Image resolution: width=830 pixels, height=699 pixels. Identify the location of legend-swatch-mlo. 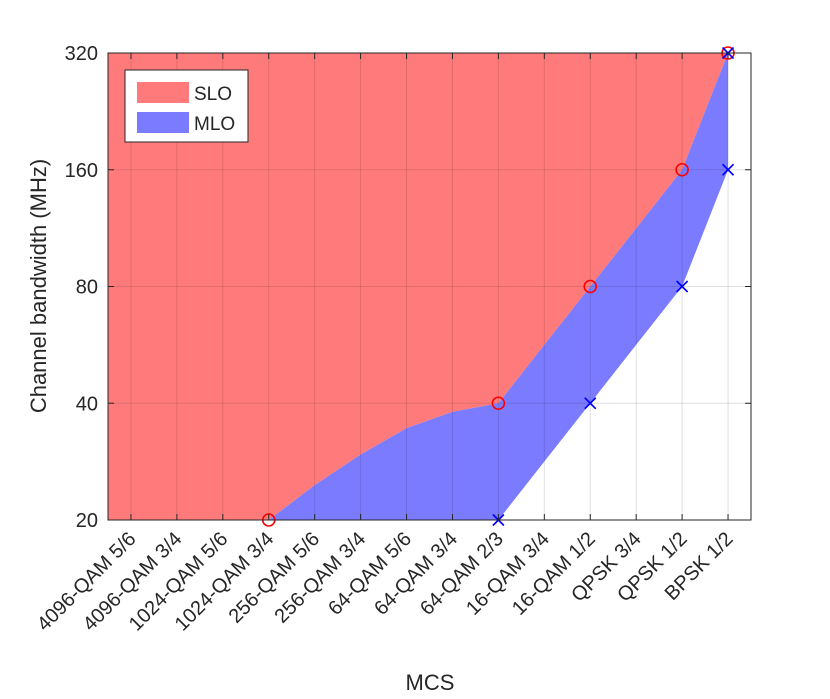
(163, 122).